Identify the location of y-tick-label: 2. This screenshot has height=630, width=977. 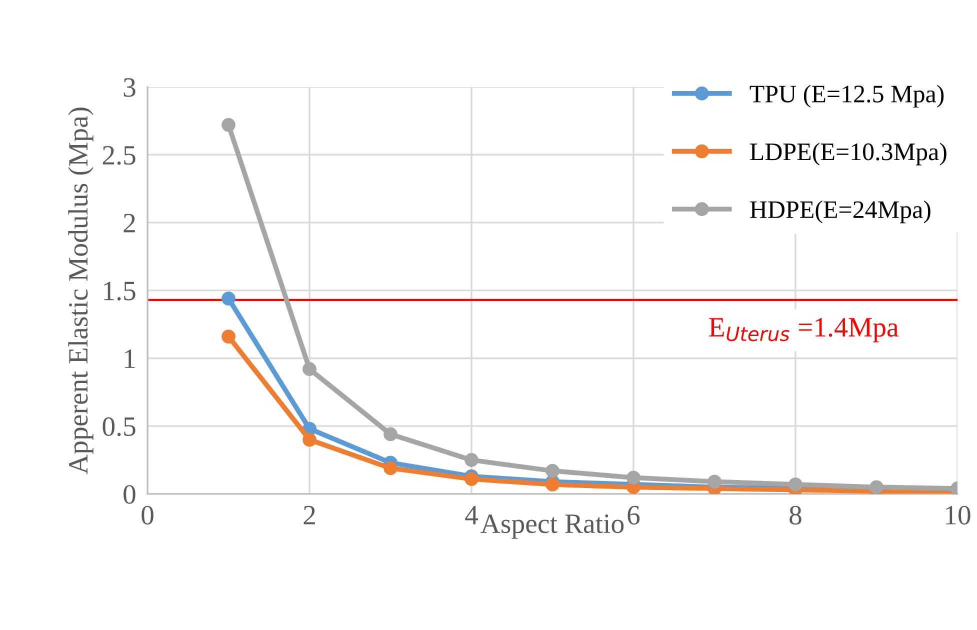
(129, 223).